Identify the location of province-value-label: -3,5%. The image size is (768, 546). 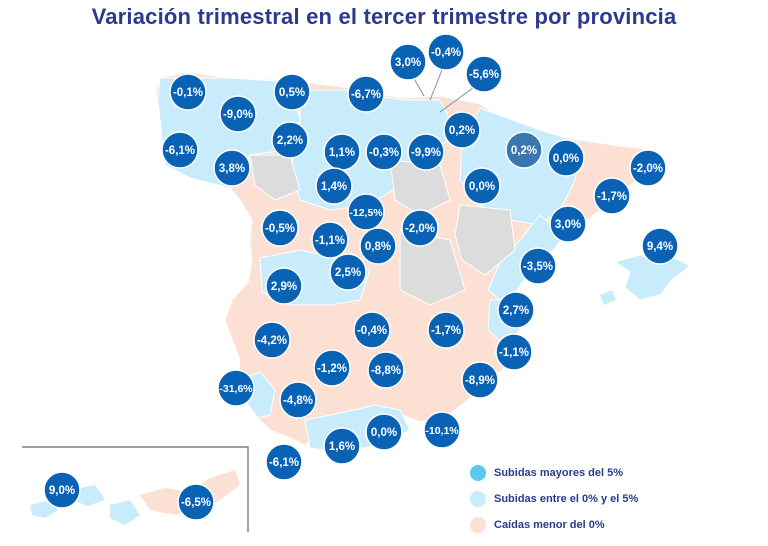
(538, 267).